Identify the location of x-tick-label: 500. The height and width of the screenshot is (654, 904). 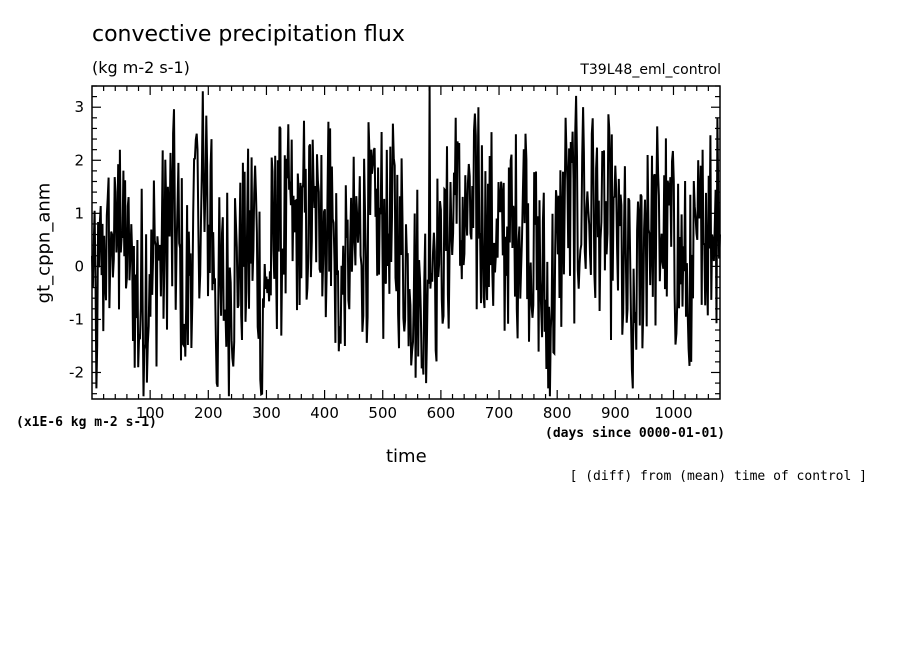
(382, 413).